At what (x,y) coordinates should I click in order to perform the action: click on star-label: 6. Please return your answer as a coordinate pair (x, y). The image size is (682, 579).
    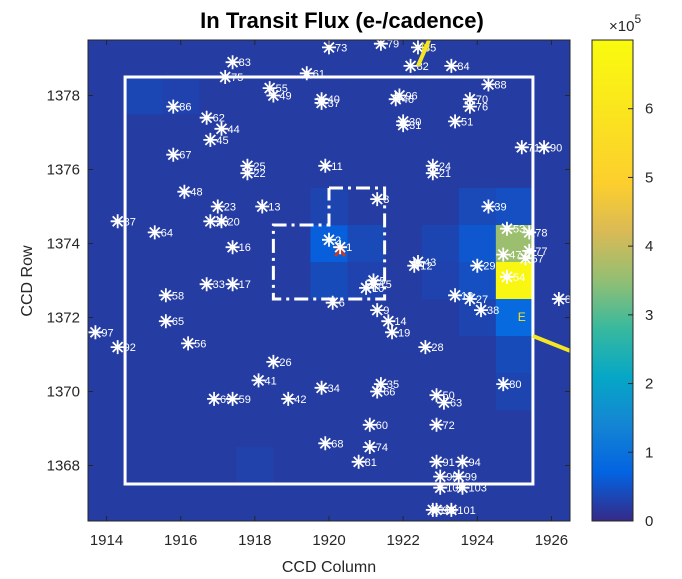
    Looking at the image, I should click on (342, 304).